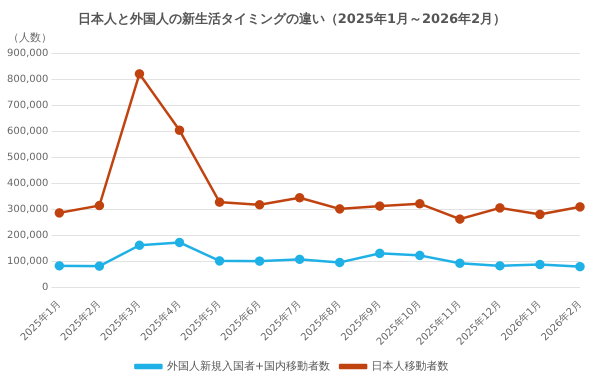 Image resolution: width=600 pixels, height=386 pixels. What do you see at coordinates (45, 287) in the screenshot?
I see `y-tick-label: 0` at bounding box center [45, 287].